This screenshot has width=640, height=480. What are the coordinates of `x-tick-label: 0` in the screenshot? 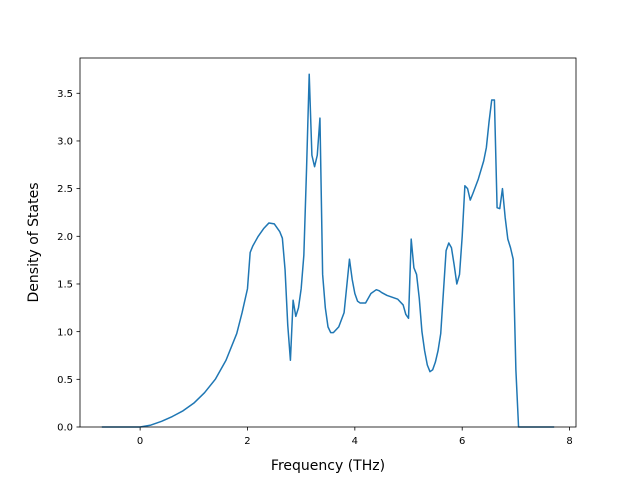 It's located at (140, 441).